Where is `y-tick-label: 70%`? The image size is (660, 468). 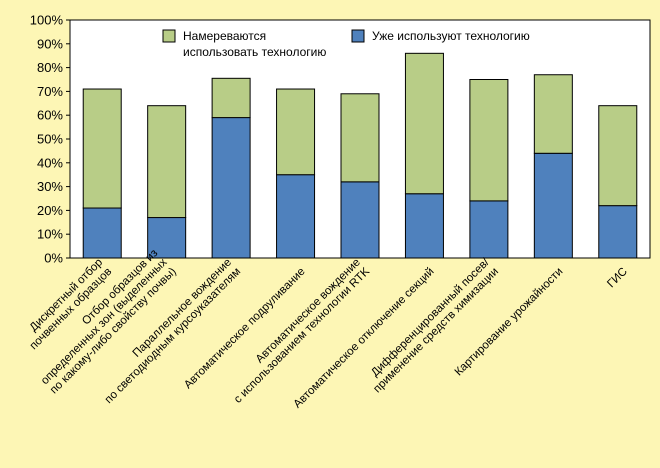
y-tick-label: 70% is located at coordinates (50, 91).